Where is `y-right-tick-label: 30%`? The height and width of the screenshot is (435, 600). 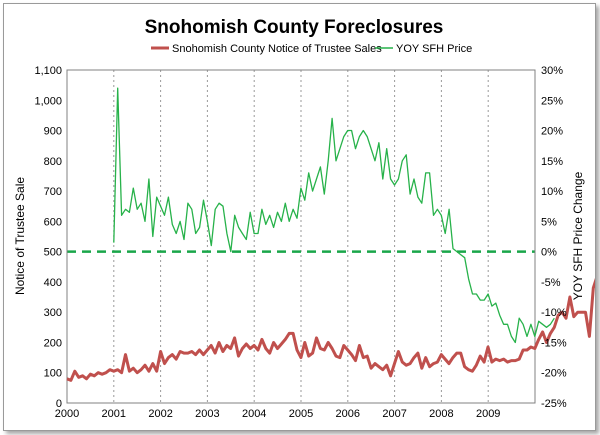
y-right-tick-label: 30% is located at coordinates (552, 71).